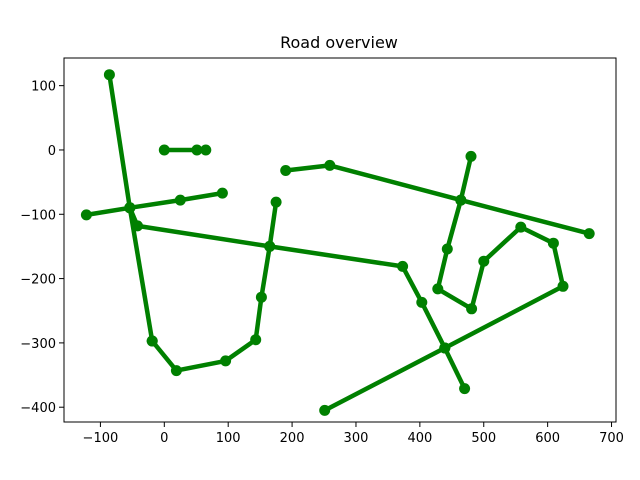 The height and width of the screenshot is (480, 640). Describe the element at coordinates (339, 42) in the screenshot. I see `chart-title: Road overview` at that location.